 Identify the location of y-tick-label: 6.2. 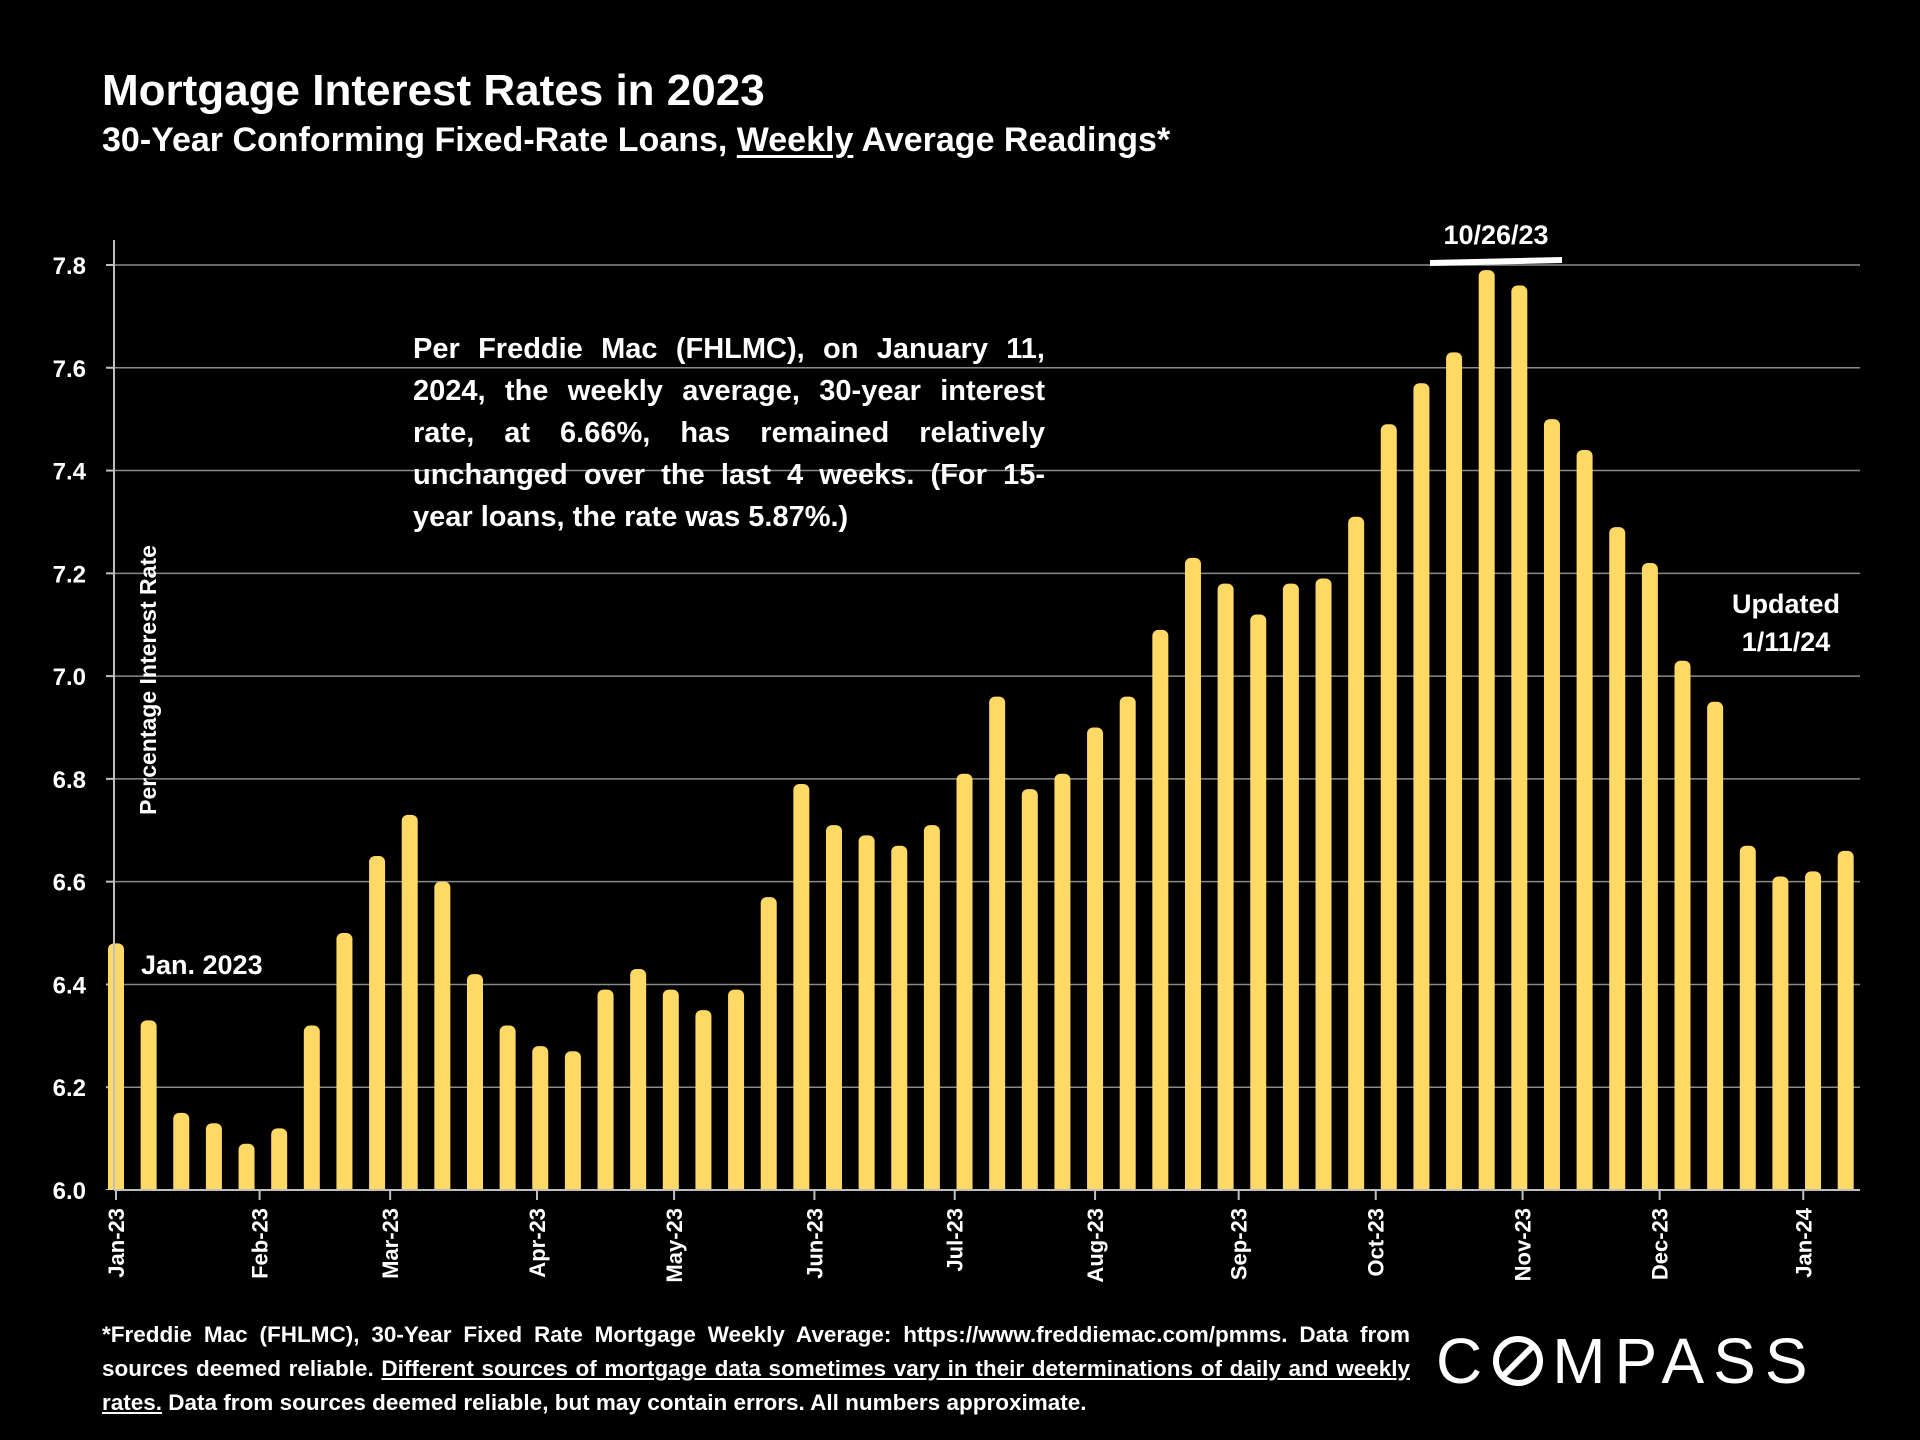
(69, 1088).